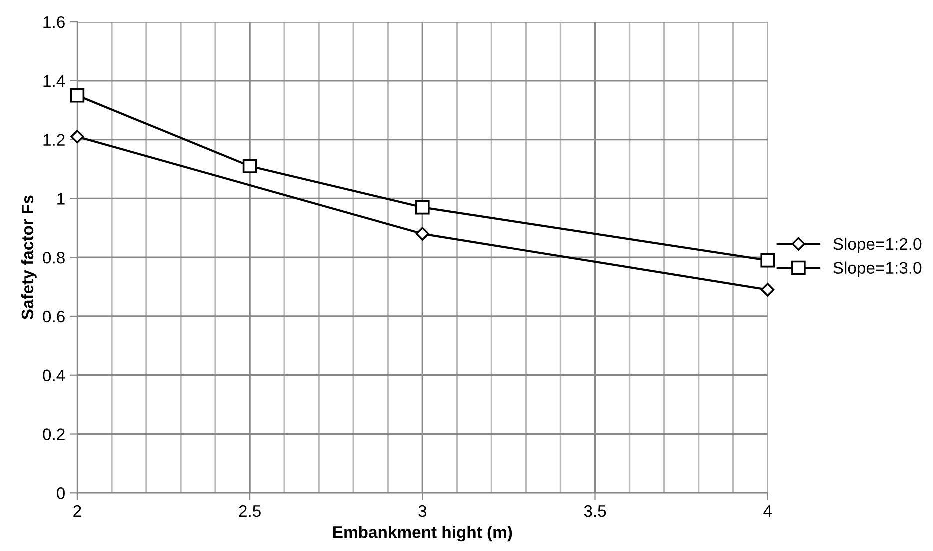 The width and height of the screenshot is (933, 551). What do you see at coordinates (878, 246) in the screenshot?
I see `legend-label: Slope=1:2.0` at bounding box center [878, 246].